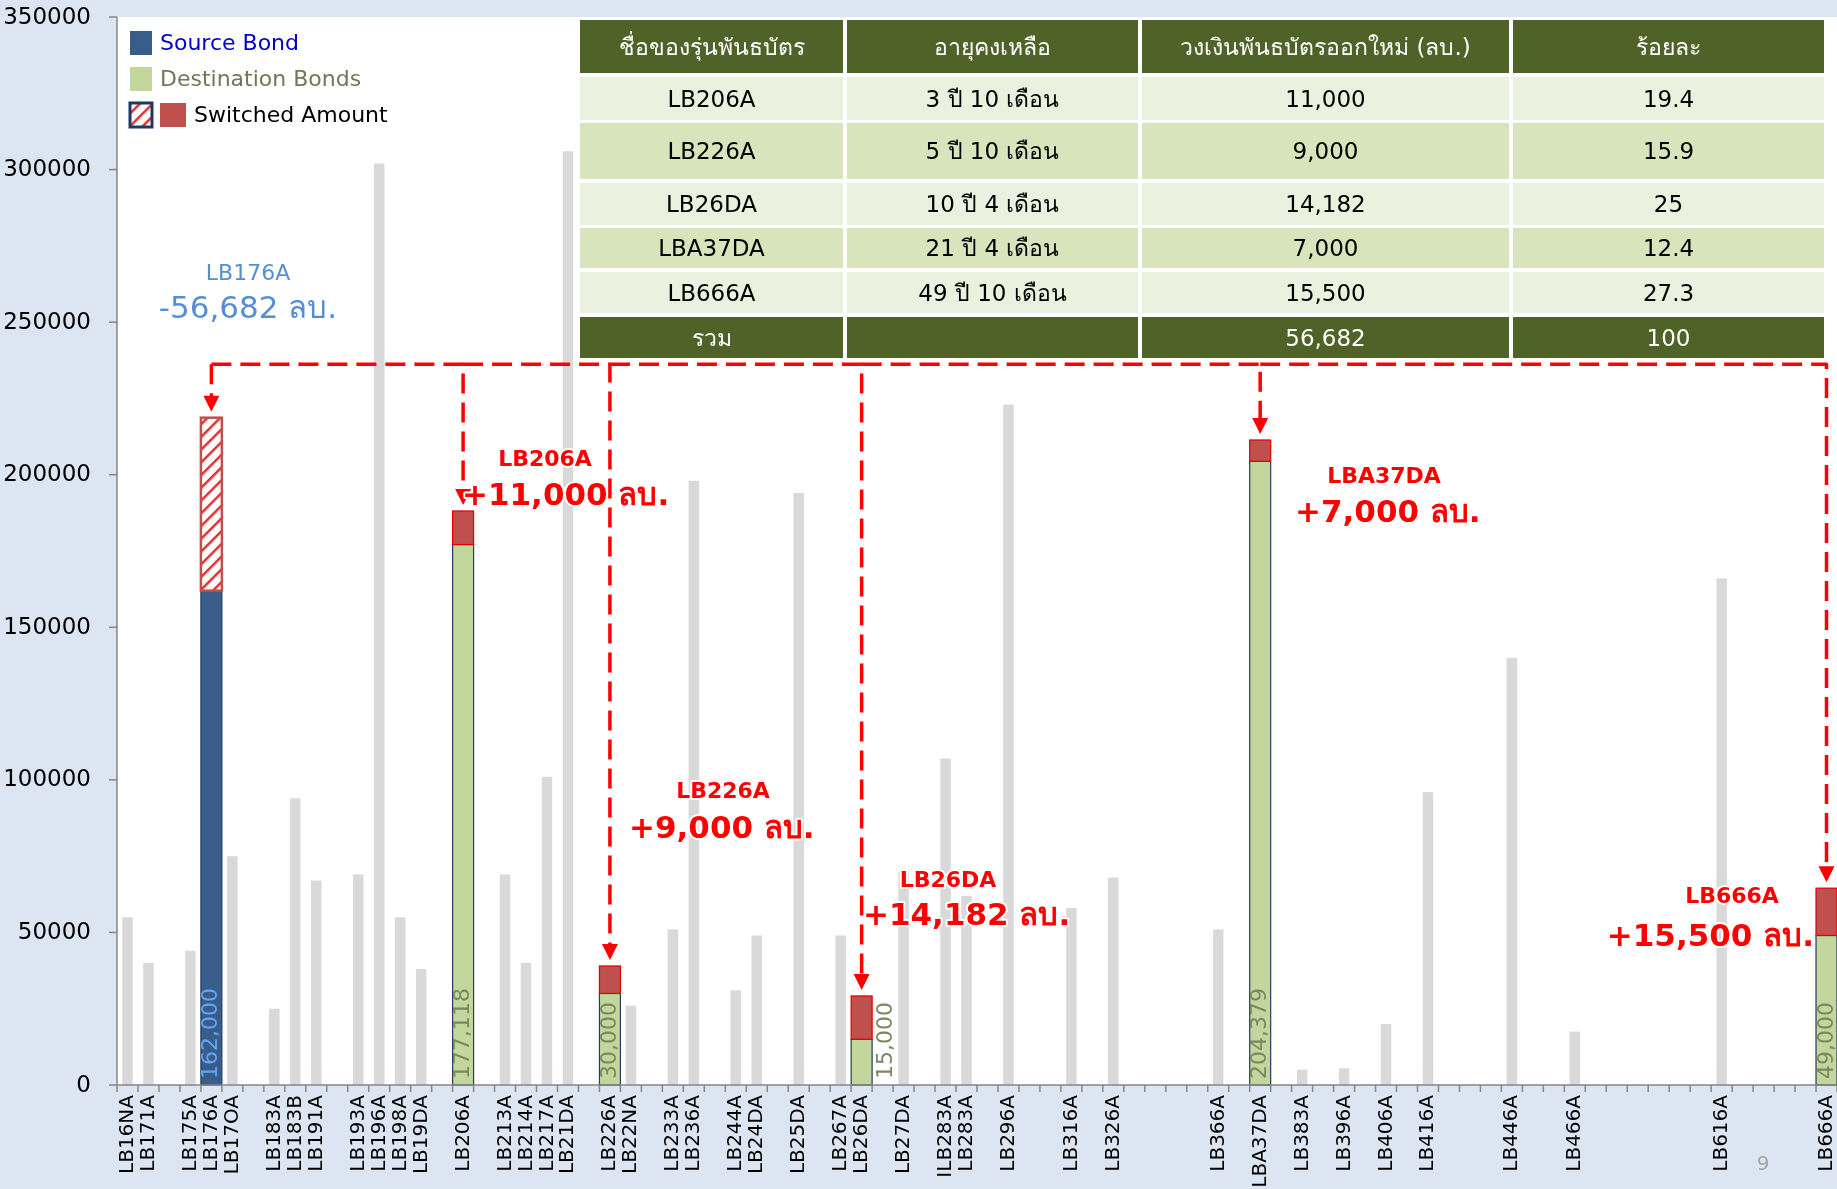  I want to click on annotation: 15.9, so click(1668, 151).